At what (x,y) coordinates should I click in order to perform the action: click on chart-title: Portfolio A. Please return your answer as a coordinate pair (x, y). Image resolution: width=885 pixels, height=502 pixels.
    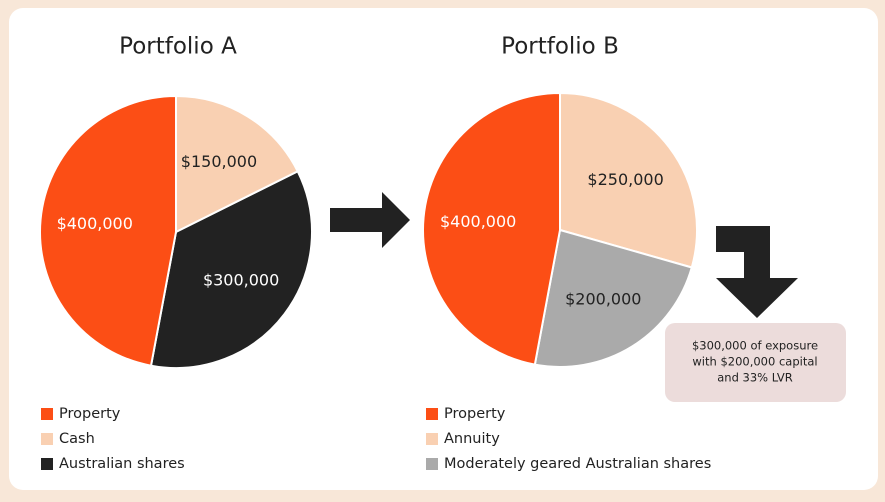
    Looking at the image, I should click on (178, 47).